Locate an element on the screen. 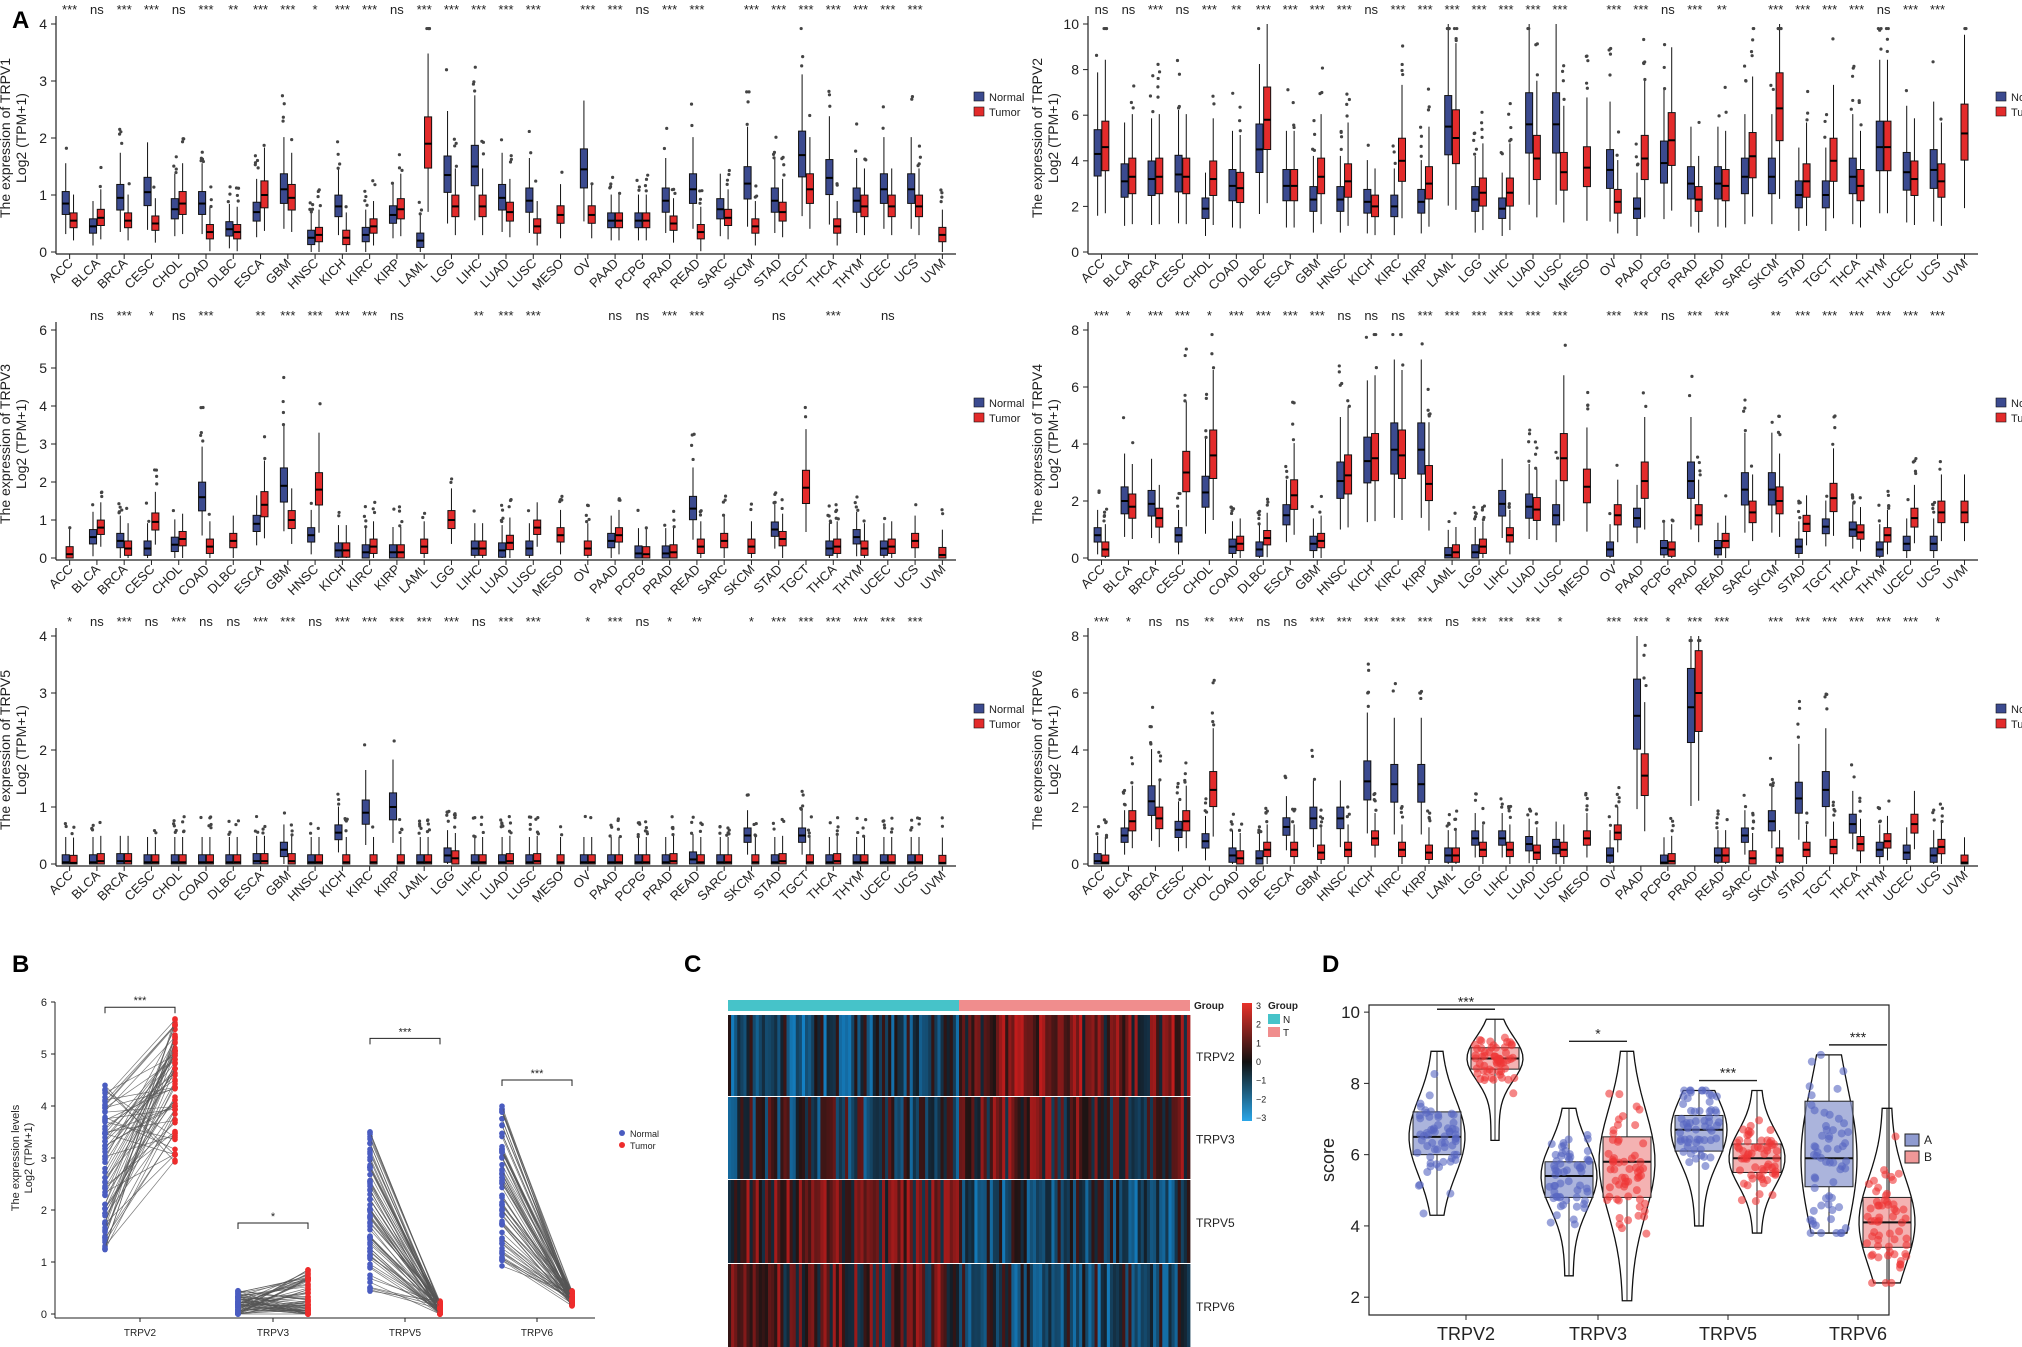 Image resolution: width=2022 pixels, height=1347 pixels. x-tick-label: SKCM is located at coordinates (1763, 274).